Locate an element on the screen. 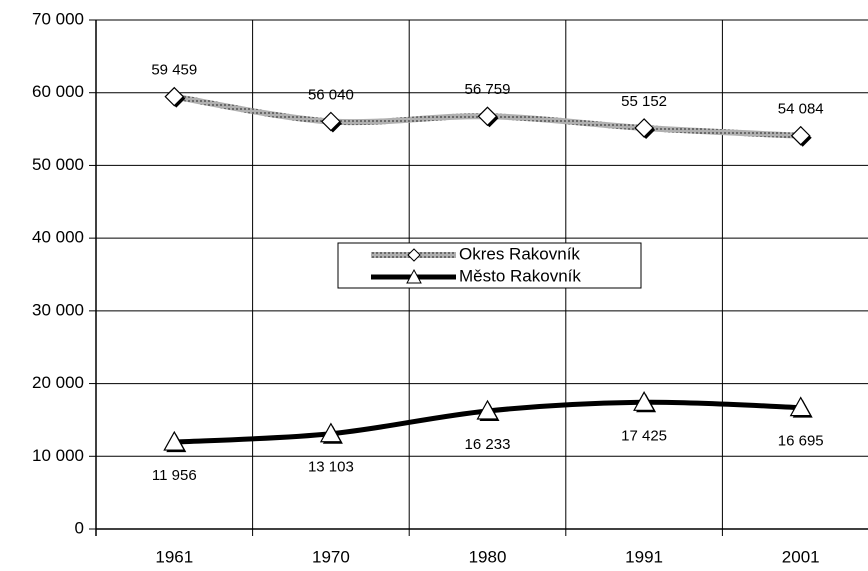 This screenshot has height=571, width=868. y-tick-label: 30 000 is located at coordinates (58, 309).